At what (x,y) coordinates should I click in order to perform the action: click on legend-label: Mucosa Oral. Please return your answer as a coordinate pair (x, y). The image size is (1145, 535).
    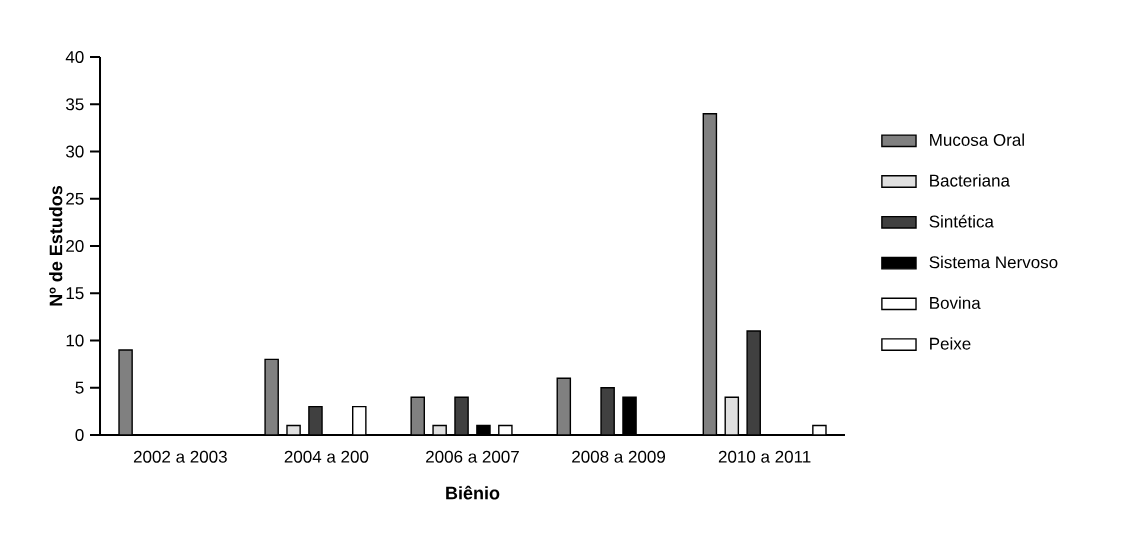
    Looking at the image, I should click on (977, 139).